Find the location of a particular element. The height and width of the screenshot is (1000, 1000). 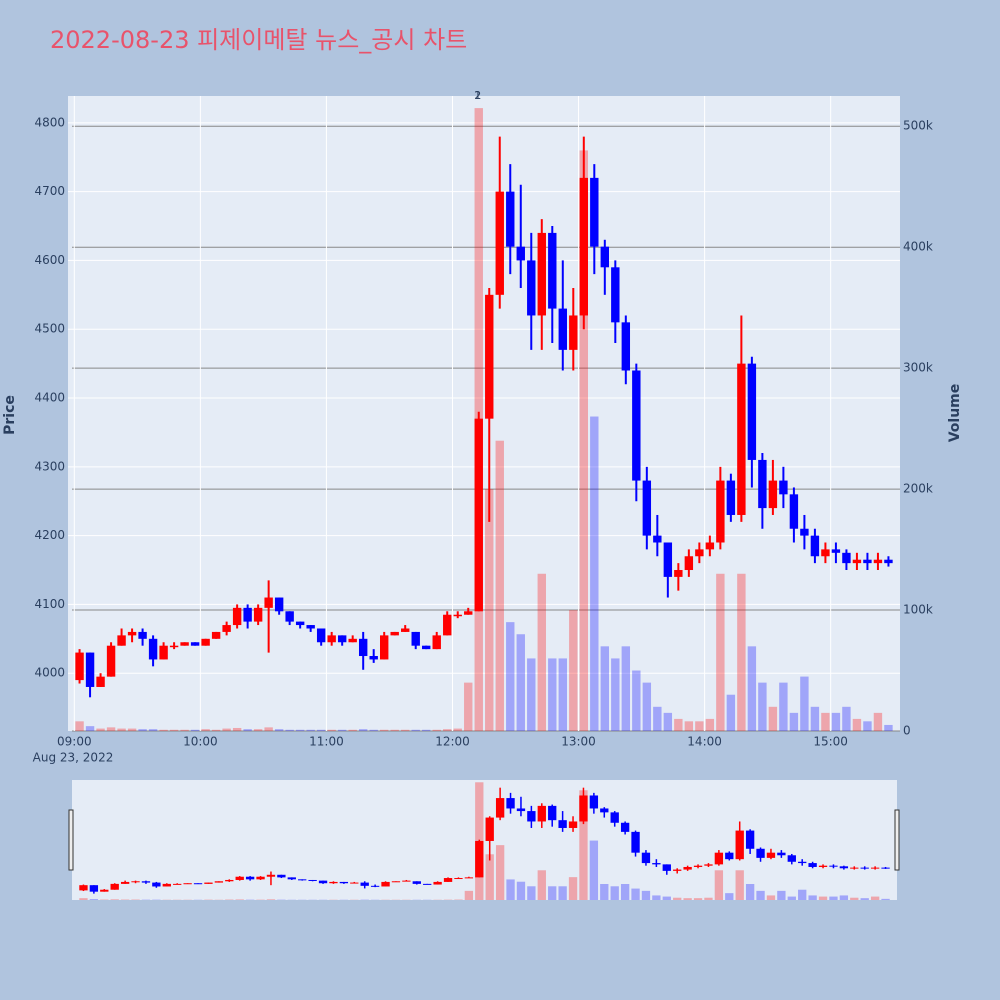

x-tick-label: 11:00 is located at coordinates (326, 742).